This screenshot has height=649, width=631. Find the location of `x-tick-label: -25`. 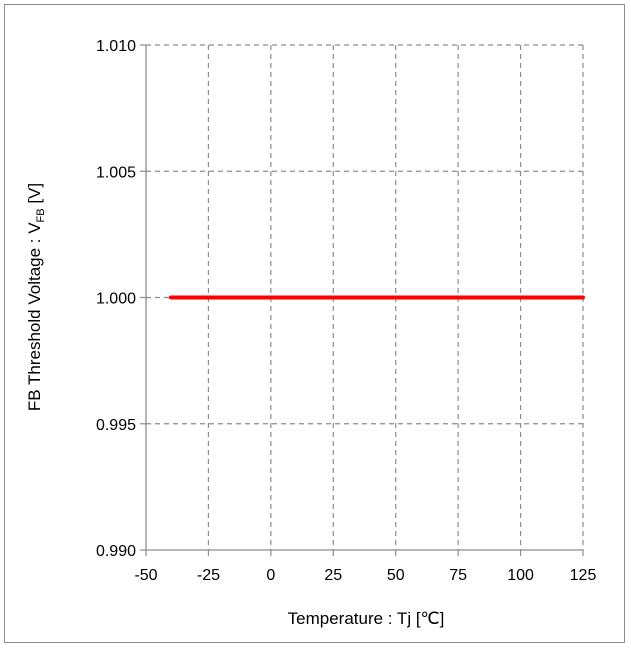

x-tick-label: -25 is located at coordinates (208, 575).